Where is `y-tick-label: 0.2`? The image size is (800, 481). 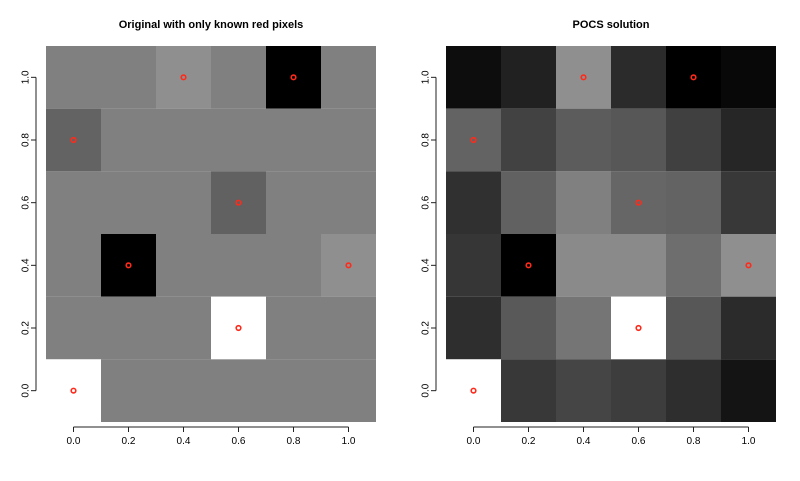
y-tick-label: 0.2 is located at coordinates (26, 328).